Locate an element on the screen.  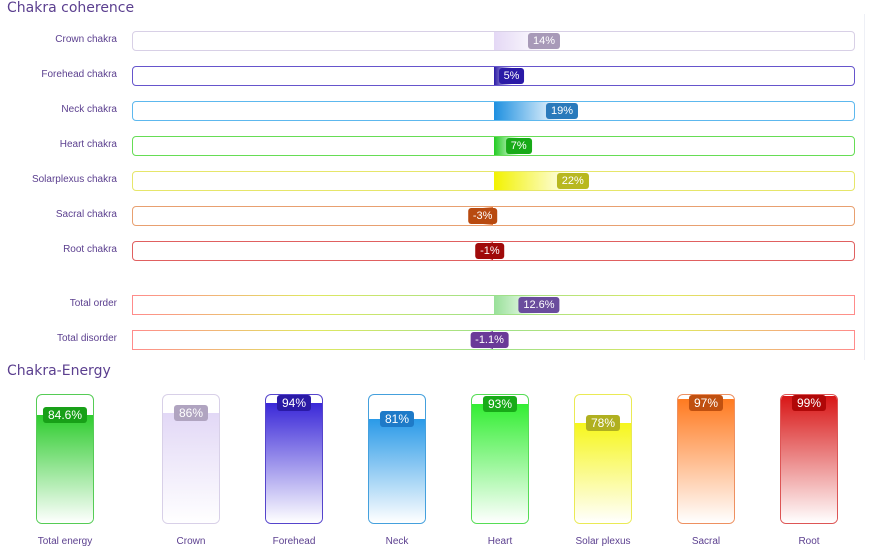
energy-category-label: Solar plexus is located at coordinates (603, 541).